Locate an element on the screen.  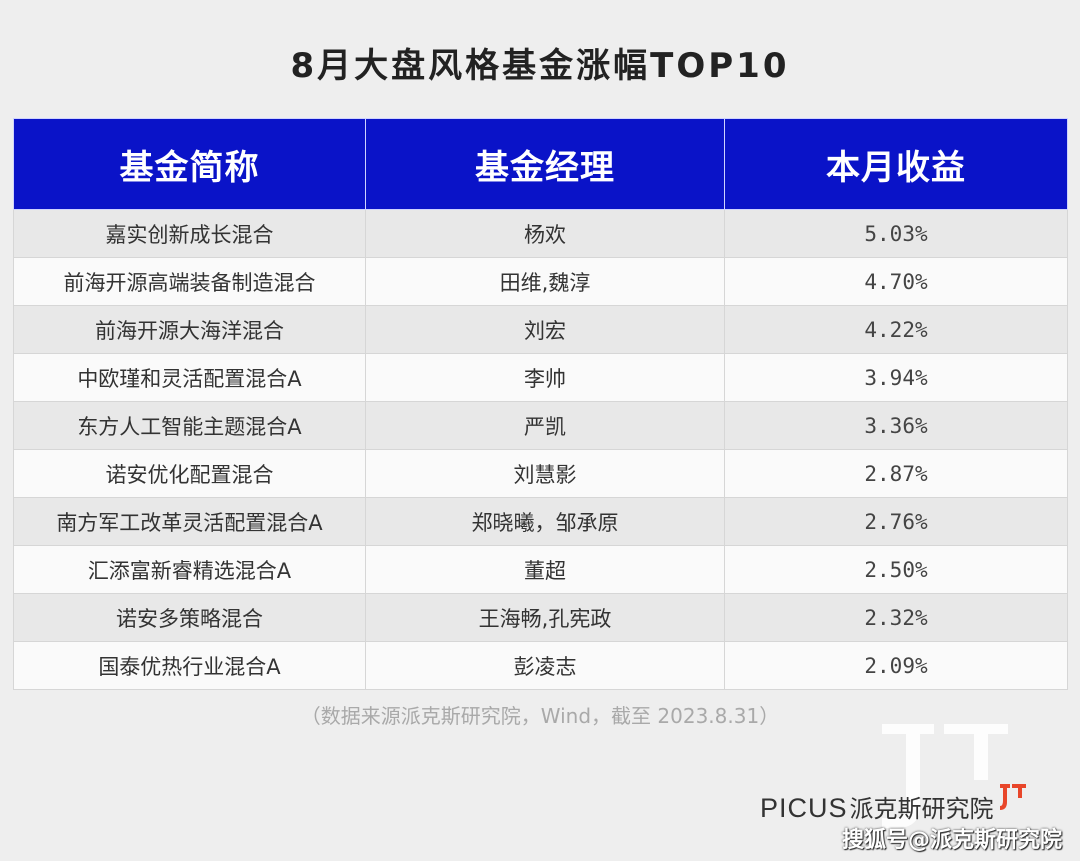
fund-name-cell: 前海开源大海洋混合 is located at coordinates (189, 329).